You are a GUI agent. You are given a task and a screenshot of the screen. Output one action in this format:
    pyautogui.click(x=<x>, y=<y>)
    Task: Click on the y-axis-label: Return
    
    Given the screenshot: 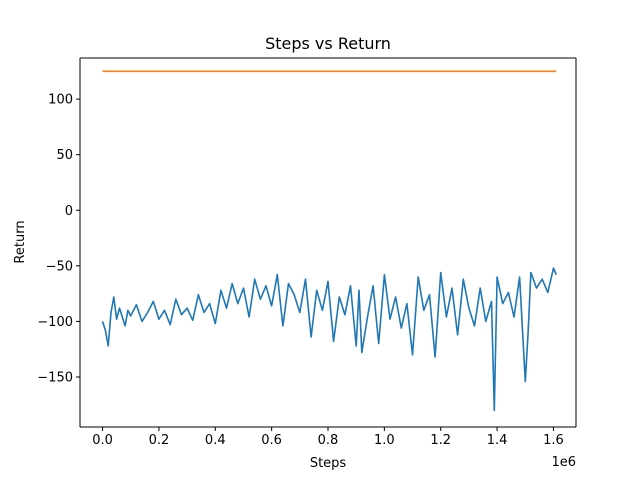 What is the action you would take?
    pyautogui.click(x=20, y=241)
    